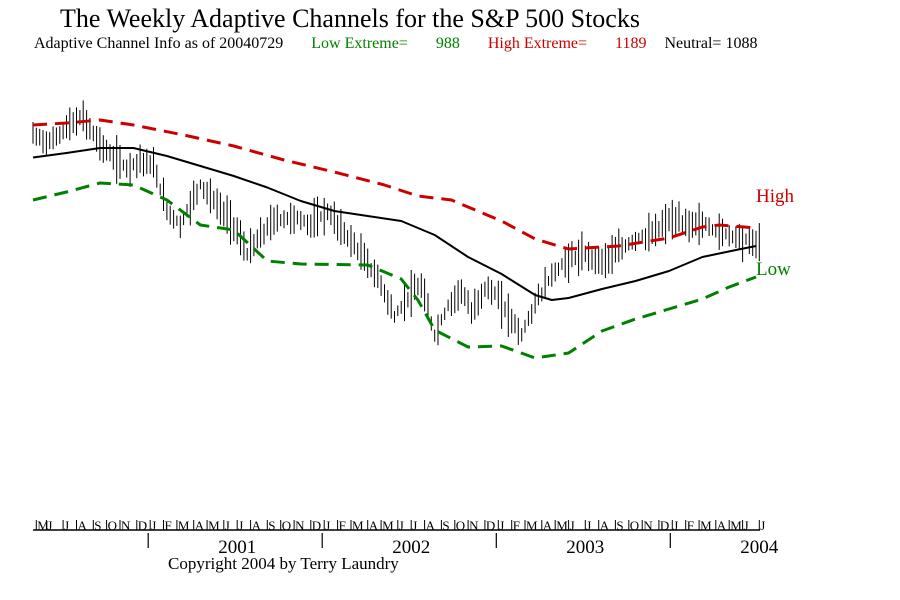 The image size is (900, 600). What do you see at coordinates (159, 43) in the screenshot?
I see `info-as-of: Adaptive Channel Info as of 20040729` at bounding box center [159, 43].